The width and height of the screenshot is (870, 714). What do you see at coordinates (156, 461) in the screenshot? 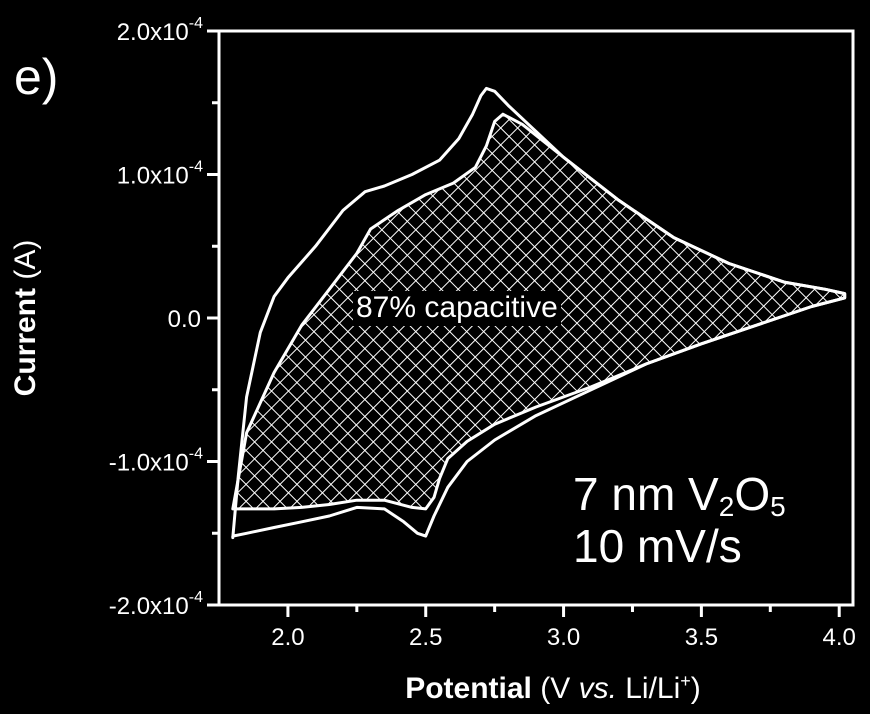
I see `y-tick-label: -1.0x10⁻⁴` at bounding box center [156, 461].